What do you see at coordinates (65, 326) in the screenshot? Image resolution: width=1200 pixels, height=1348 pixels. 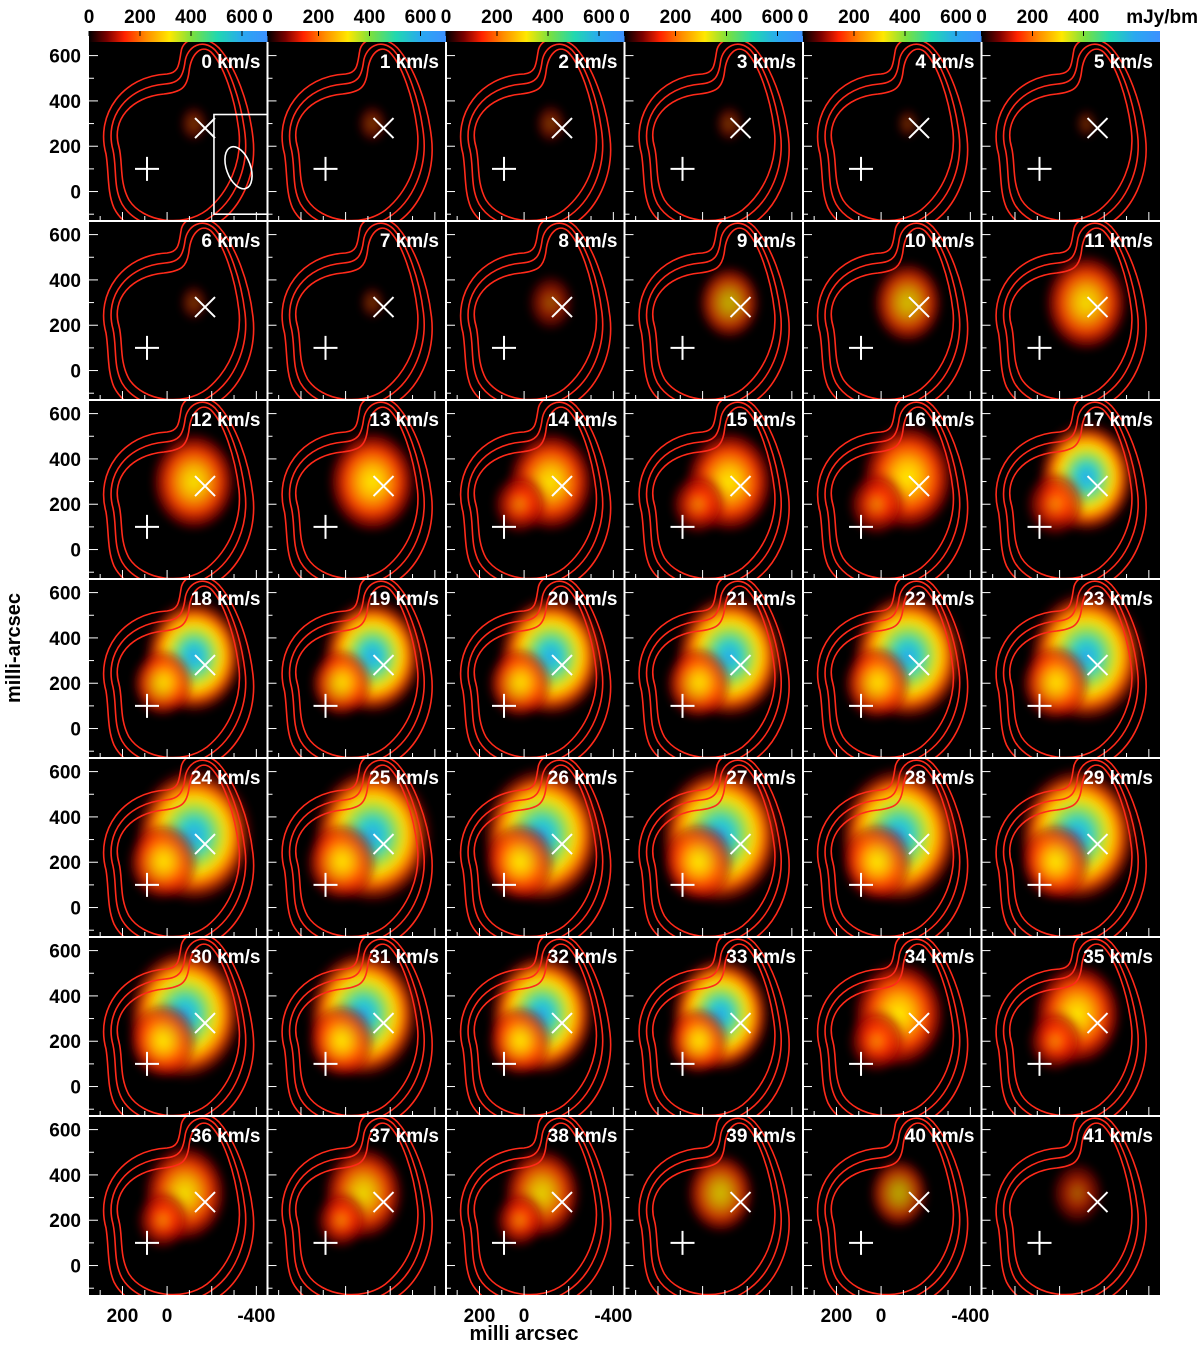 I see `y-tick-label: 200` at bounding box center [65, 326].